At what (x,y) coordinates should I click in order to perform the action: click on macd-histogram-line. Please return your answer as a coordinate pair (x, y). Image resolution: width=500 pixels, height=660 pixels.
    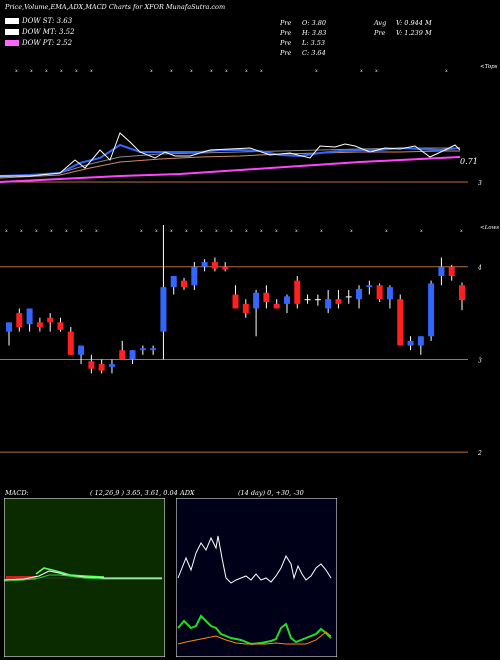
    Looking at the image, I should click on (70, 572).